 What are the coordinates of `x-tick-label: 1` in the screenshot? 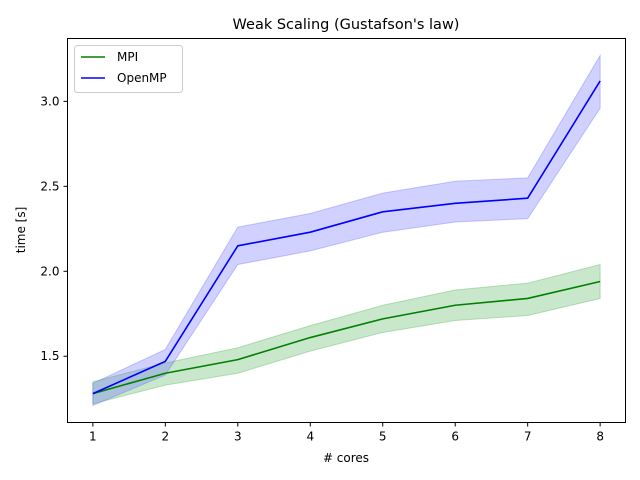 It's located at (93, 437).